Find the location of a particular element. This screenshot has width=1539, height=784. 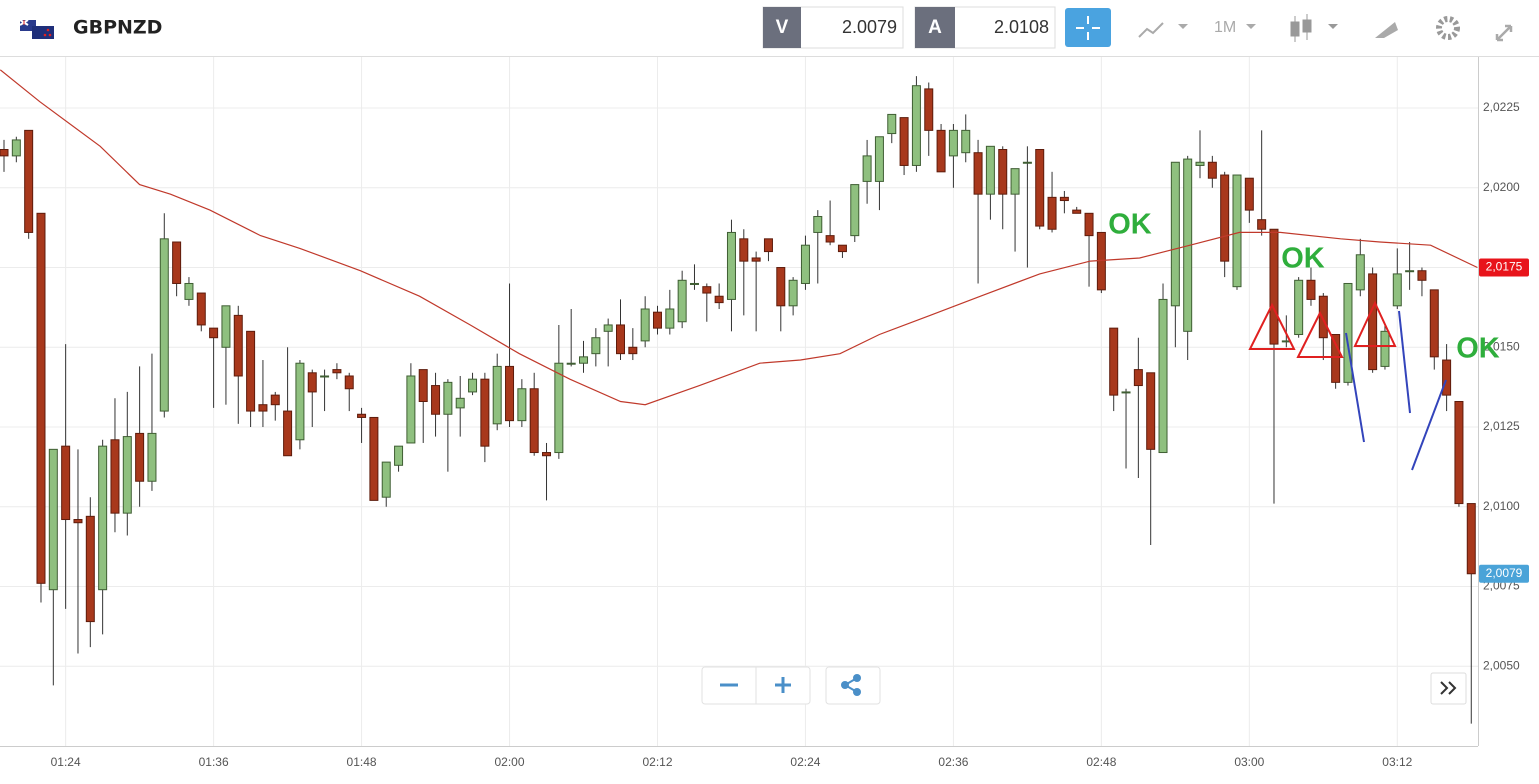

drawings is located at coordinates (1347, 385).